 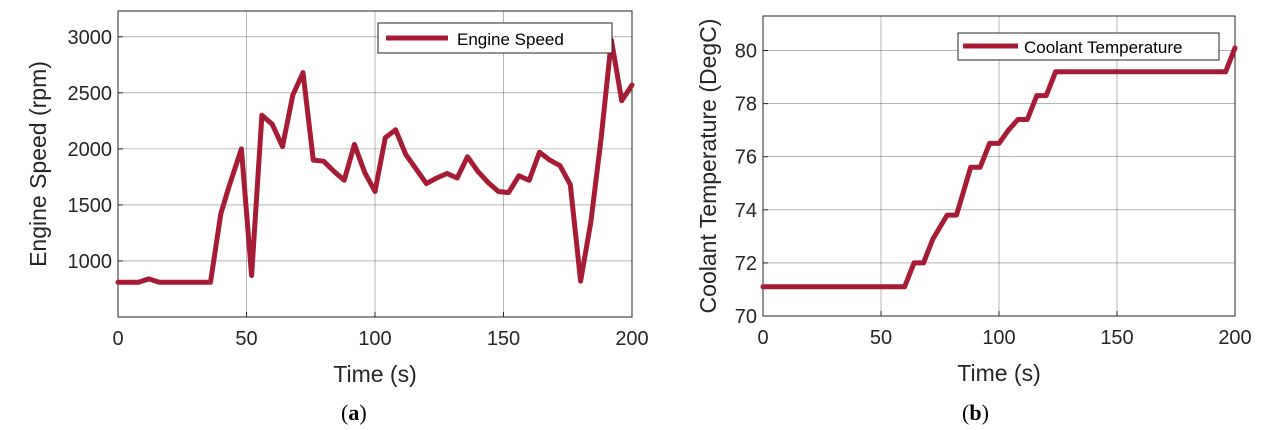 I want to click on panel-a-caption-letter: a, so click(x=353, y=412).